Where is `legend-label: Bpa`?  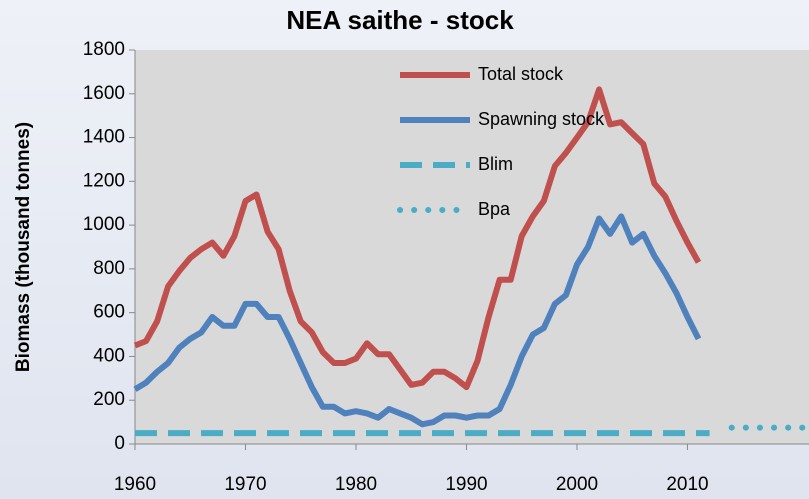
legend-label: Bpa is located at coordinates (494, 209).